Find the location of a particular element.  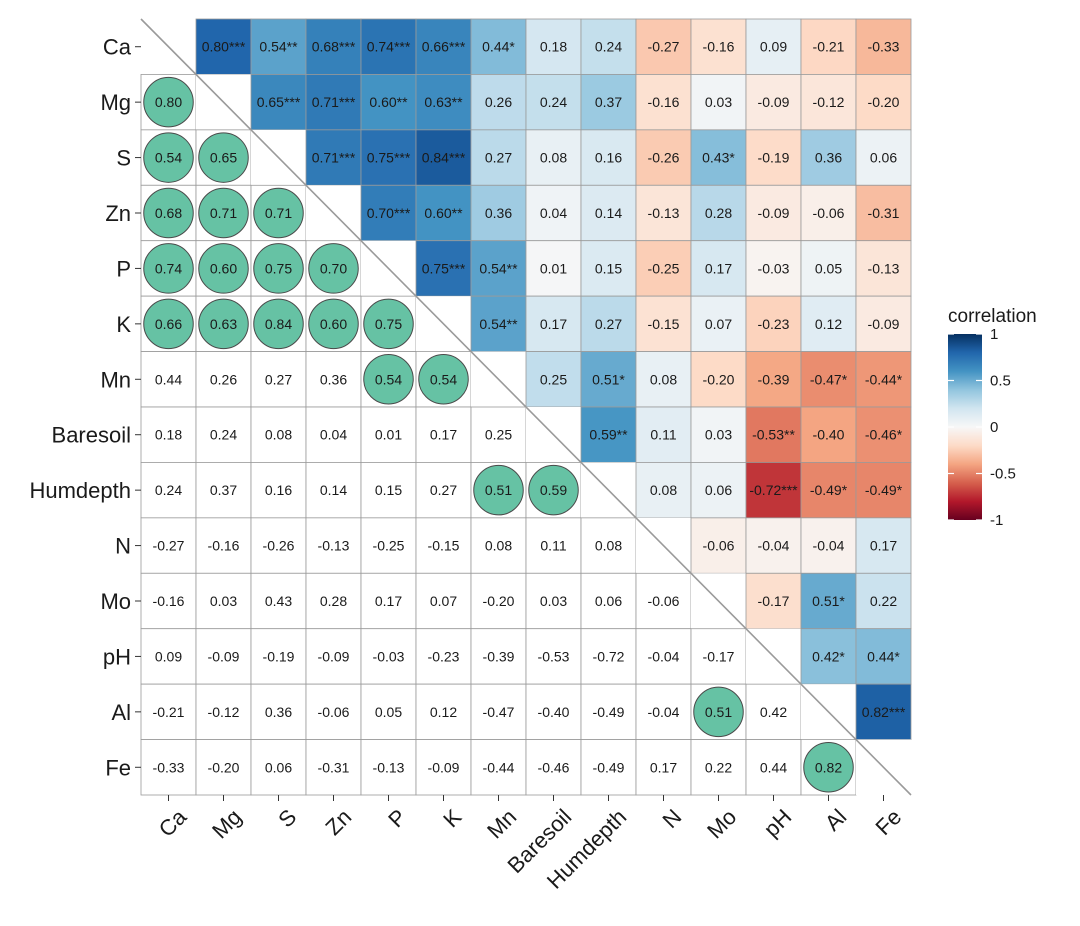

cell-value-label: 0.44 is located at coordinates (168, 379).